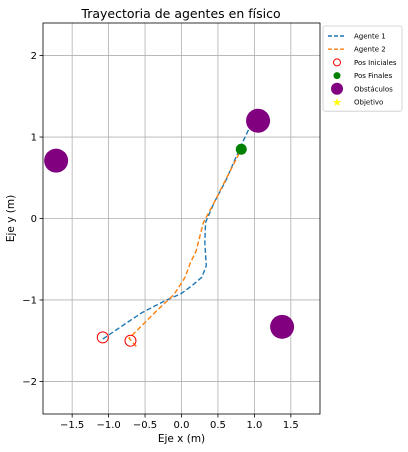 The width and height of the screenshot is (408, 452). What do you see at coordinates (375, 63) in the screenshot?
I see `legend-label: Pos Iniciales` at bounding box center [375, 63].